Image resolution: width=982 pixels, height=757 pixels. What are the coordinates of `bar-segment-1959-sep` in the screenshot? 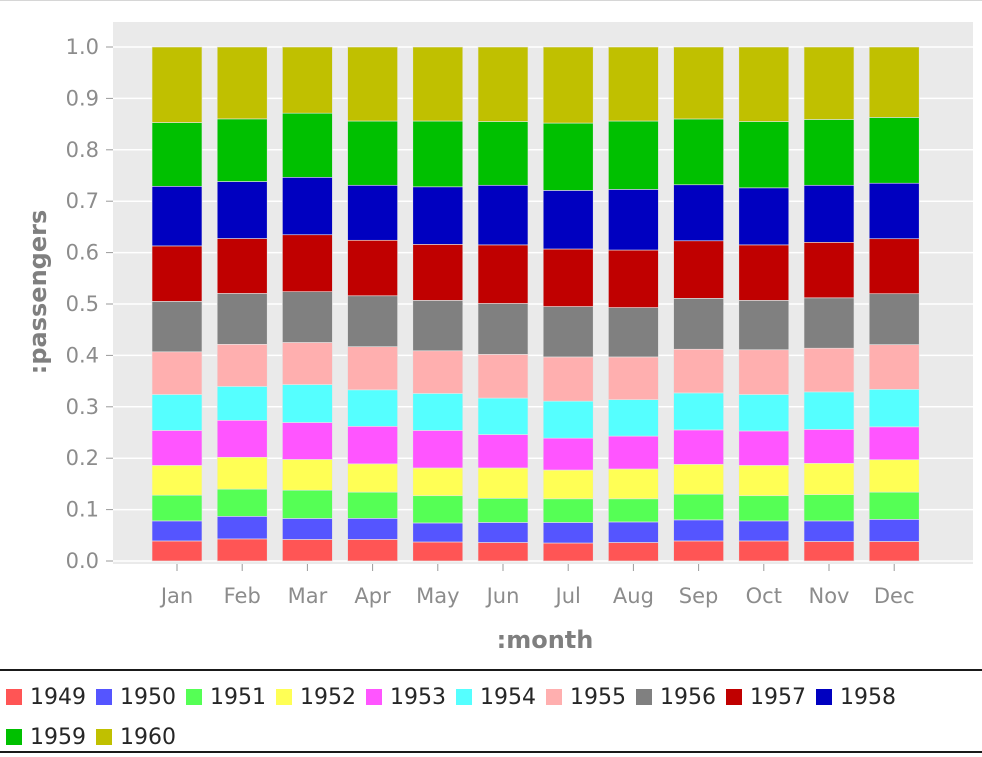 It's located at (698, 152).